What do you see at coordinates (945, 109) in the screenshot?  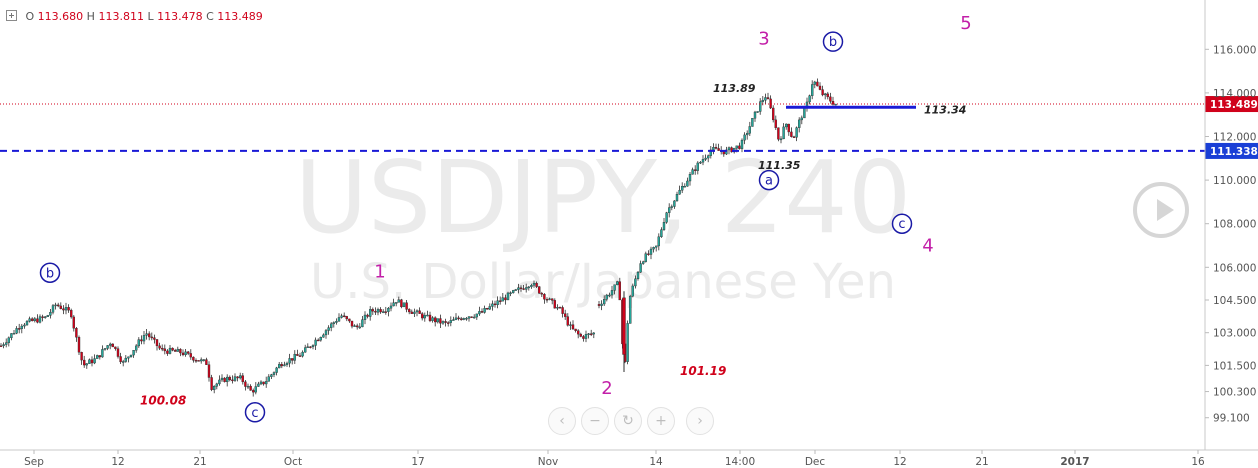 I see `level-label: 113.34` at bounding box center [945, 109].